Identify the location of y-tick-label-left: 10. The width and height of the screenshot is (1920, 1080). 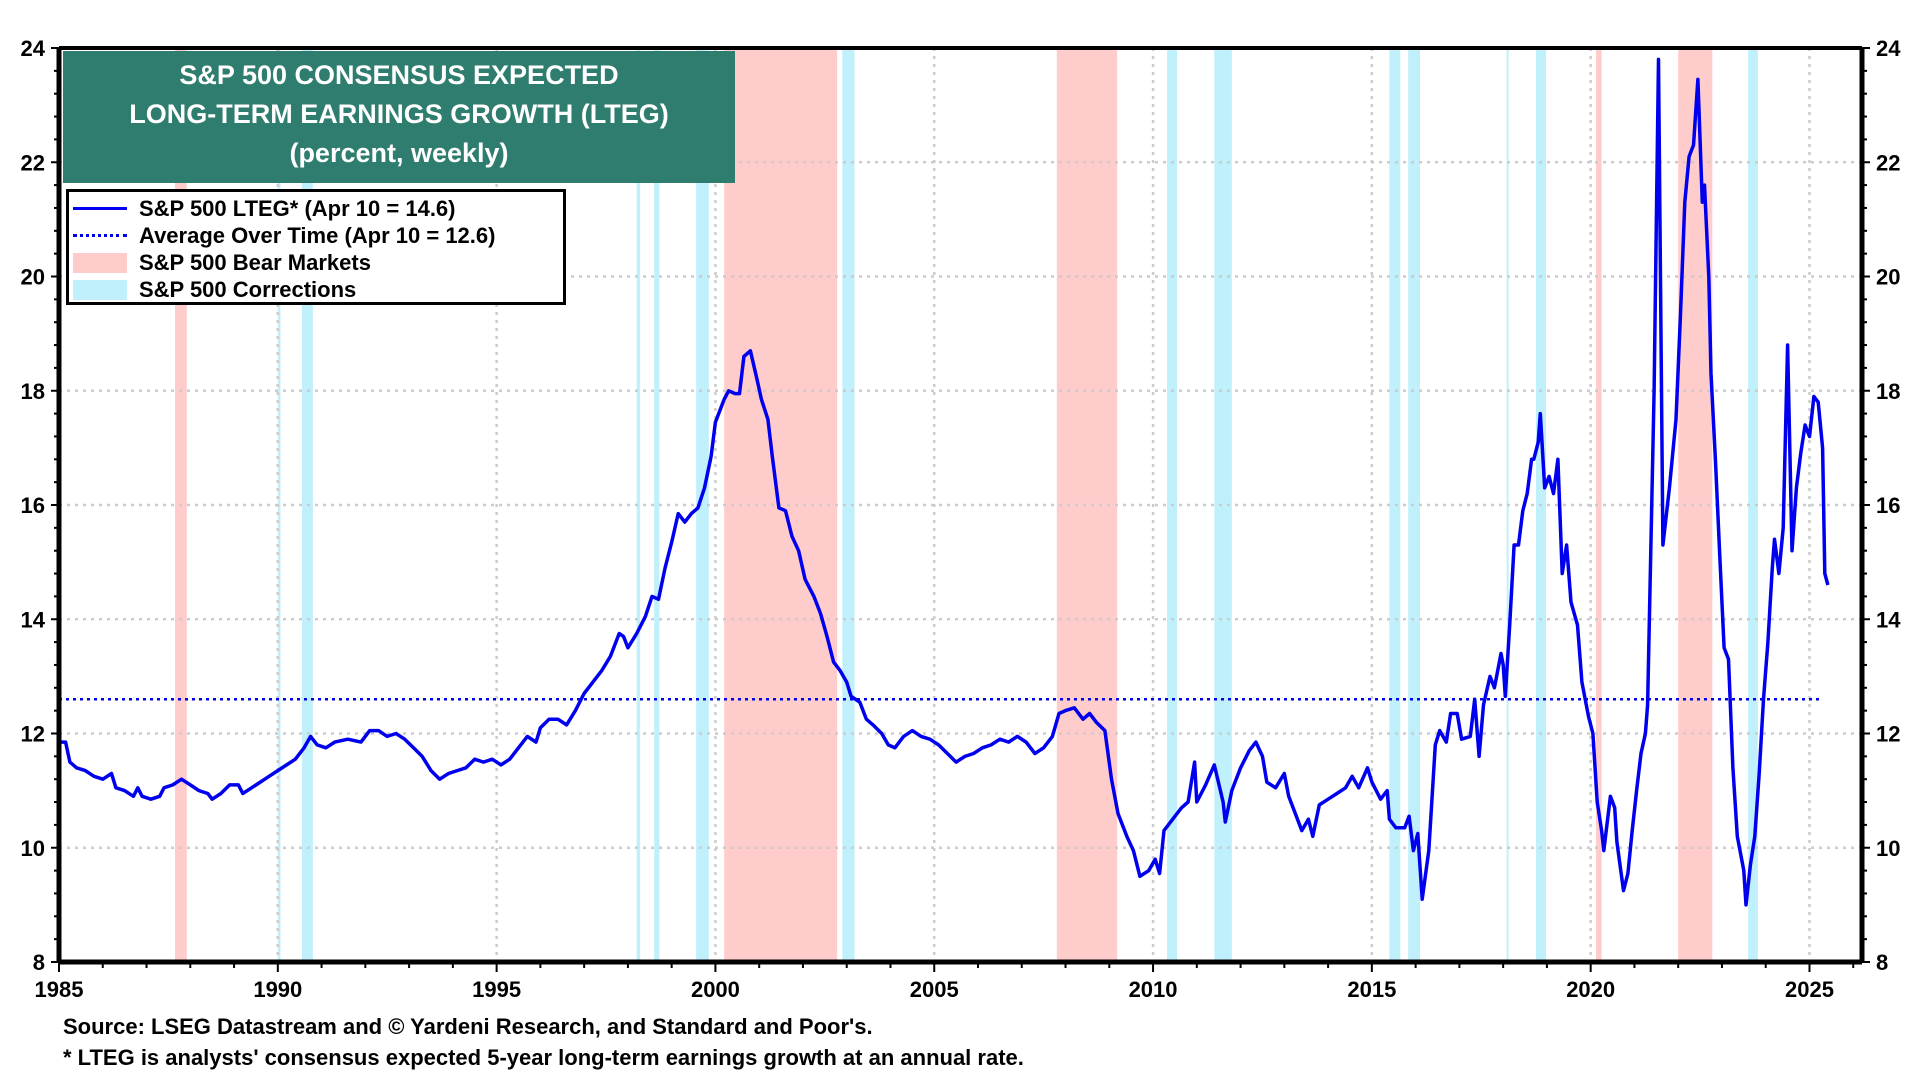
(33, 848).